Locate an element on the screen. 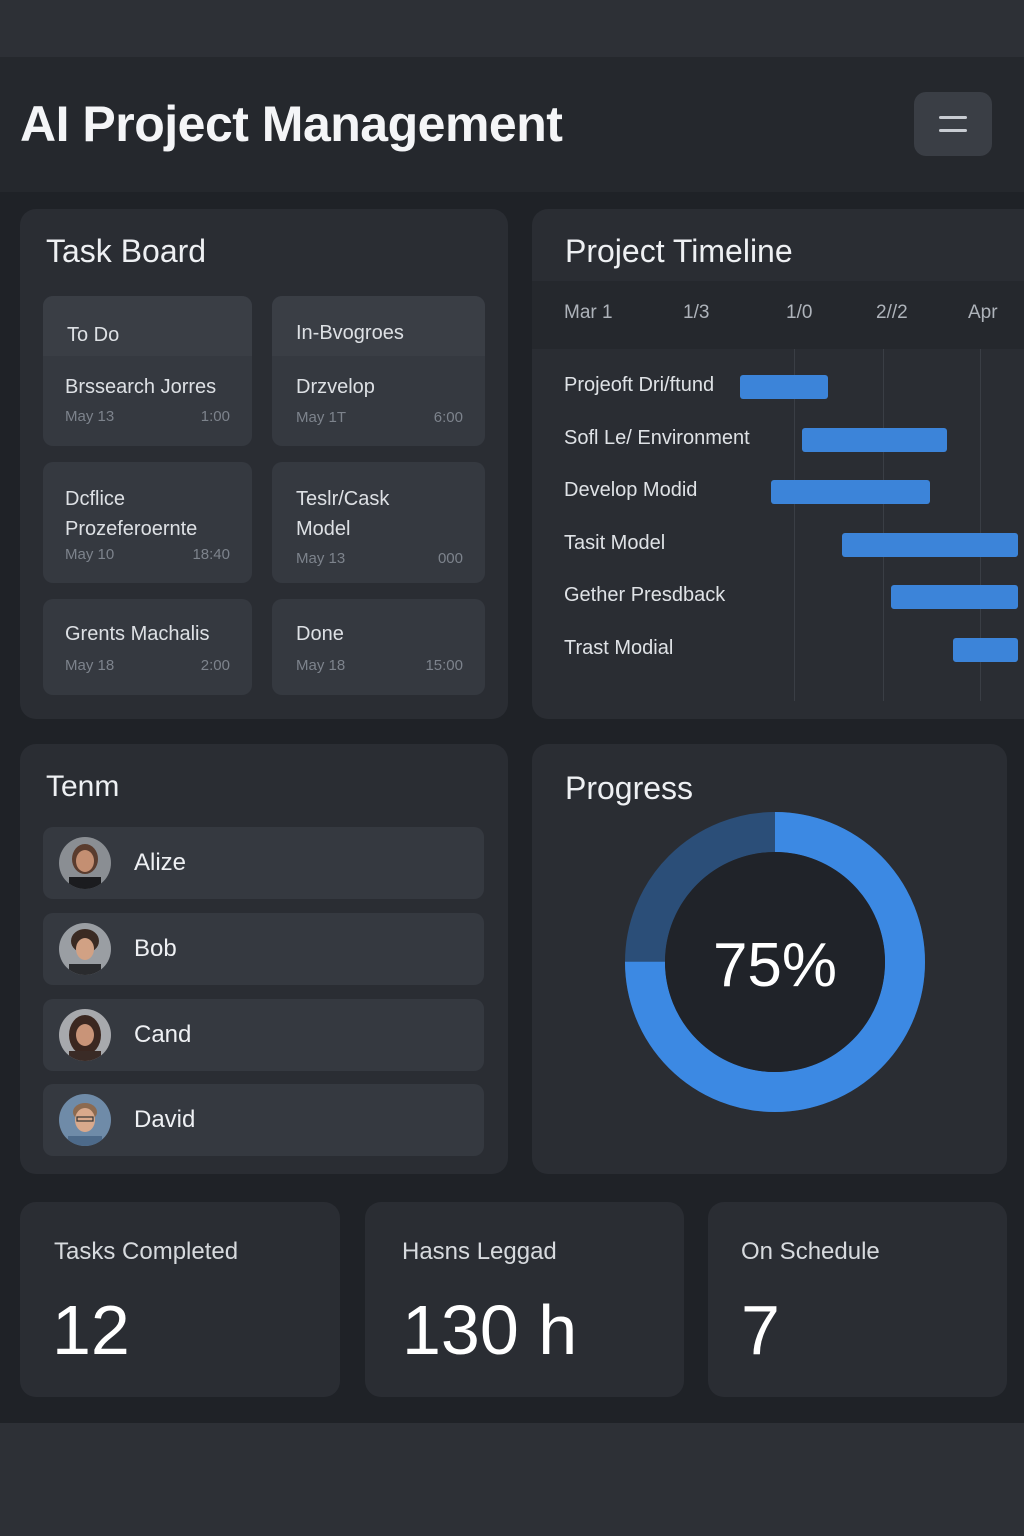  bottom-band is located at coordinates (512, 1479).